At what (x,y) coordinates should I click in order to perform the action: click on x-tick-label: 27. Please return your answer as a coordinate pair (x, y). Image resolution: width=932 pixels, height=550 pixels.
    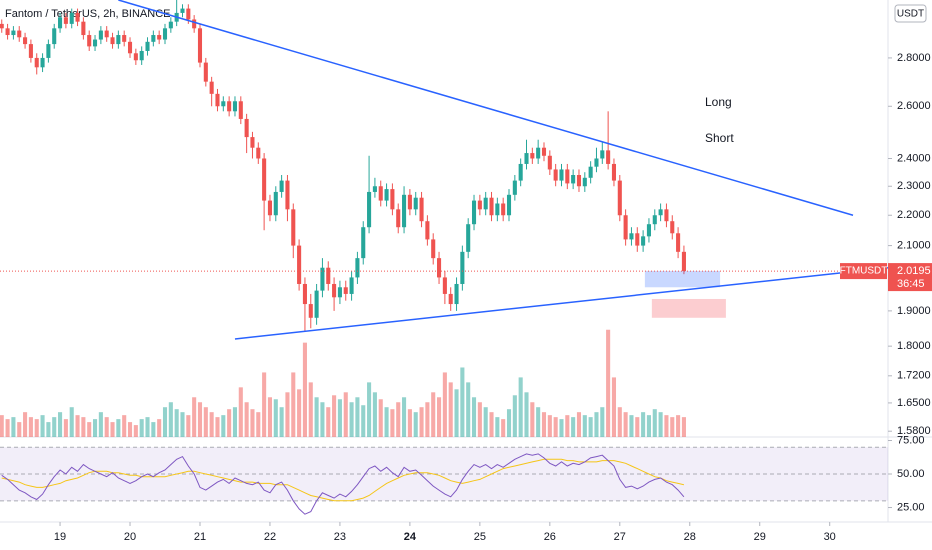
    Looking at the image, I should click on (620, 537).